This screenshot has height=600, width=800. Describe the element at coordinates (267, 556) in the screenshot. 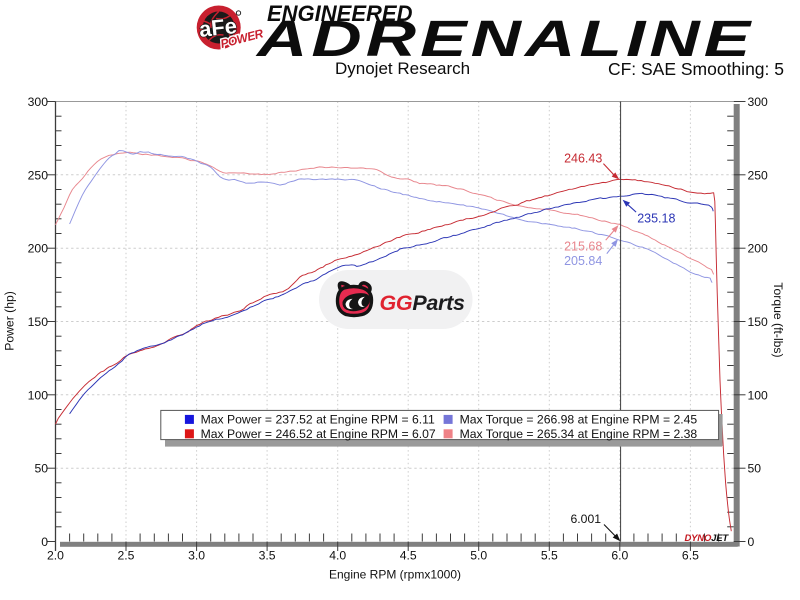

I see `svg-text: 3.5` at that location.